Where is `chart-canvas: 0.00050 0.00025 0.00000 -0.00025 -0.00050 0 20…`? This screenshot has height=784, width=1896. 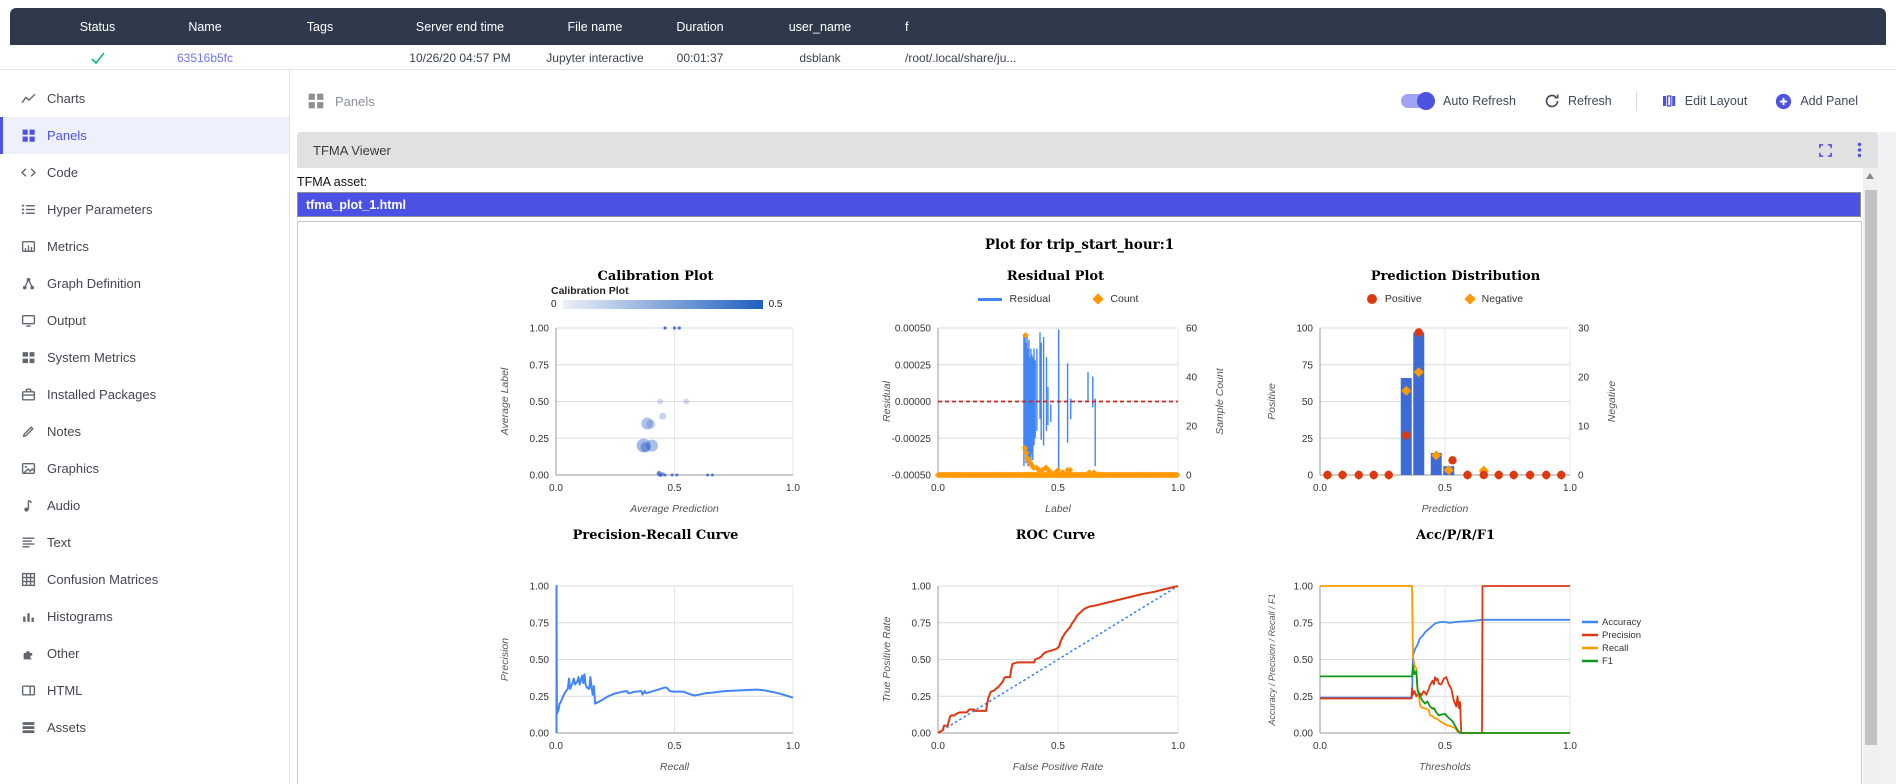
chart-canvas: 0.00050 0.00025 0.00000 -0.00025 -0.00050 0 20… is located at coordinates (1053, 420).